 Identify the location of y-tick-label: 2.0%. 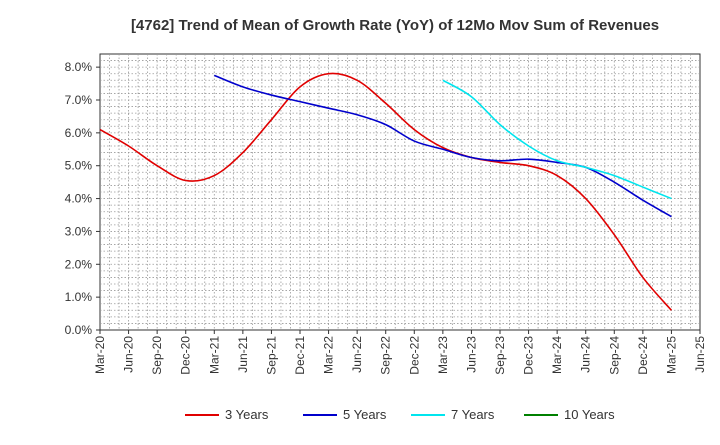
(79, 264).